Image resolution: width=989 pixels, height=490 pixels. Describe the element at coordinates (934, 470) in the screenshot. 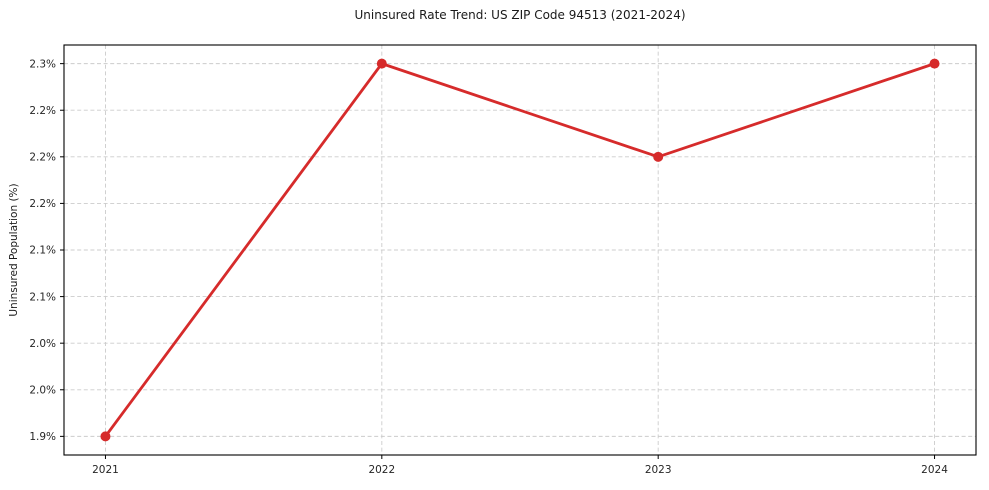

I see `x-tick-label: 2024` at that location.